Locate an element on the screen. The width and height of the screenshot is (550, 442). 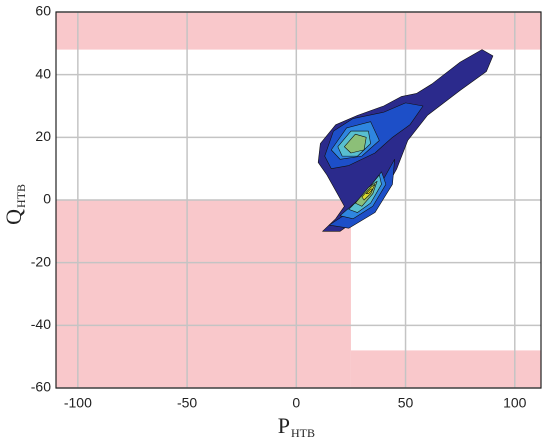
y-tick-label: 40 is located at coordinates (43, 73).